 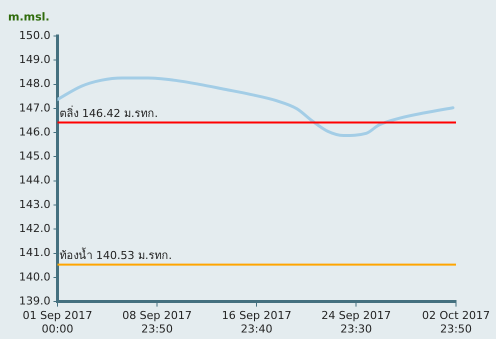 What do you see at coordinates (257, 322) in the screenshot?
I see `x-tick-label: 16 Sep 2017 23:40` at bounding box center [257, 322].